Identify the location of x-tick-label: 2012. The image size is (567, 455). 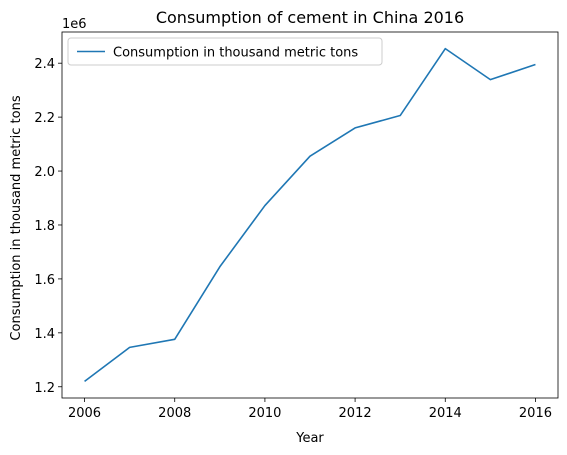
(355, 413).